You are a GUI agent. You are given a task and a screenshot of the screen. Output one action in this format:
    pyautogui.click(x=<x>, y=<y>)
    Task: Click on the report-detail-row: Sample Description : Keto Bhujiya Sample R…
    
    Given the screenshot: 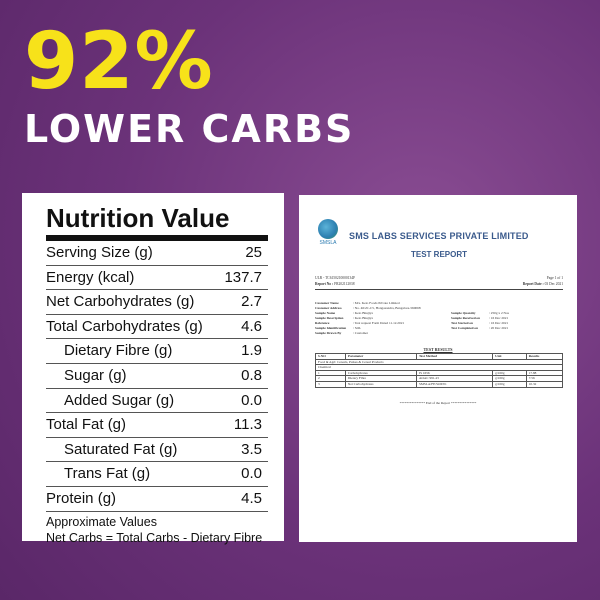 What is the action you would take?
    pyautogui.click(x=441, y=318)
    